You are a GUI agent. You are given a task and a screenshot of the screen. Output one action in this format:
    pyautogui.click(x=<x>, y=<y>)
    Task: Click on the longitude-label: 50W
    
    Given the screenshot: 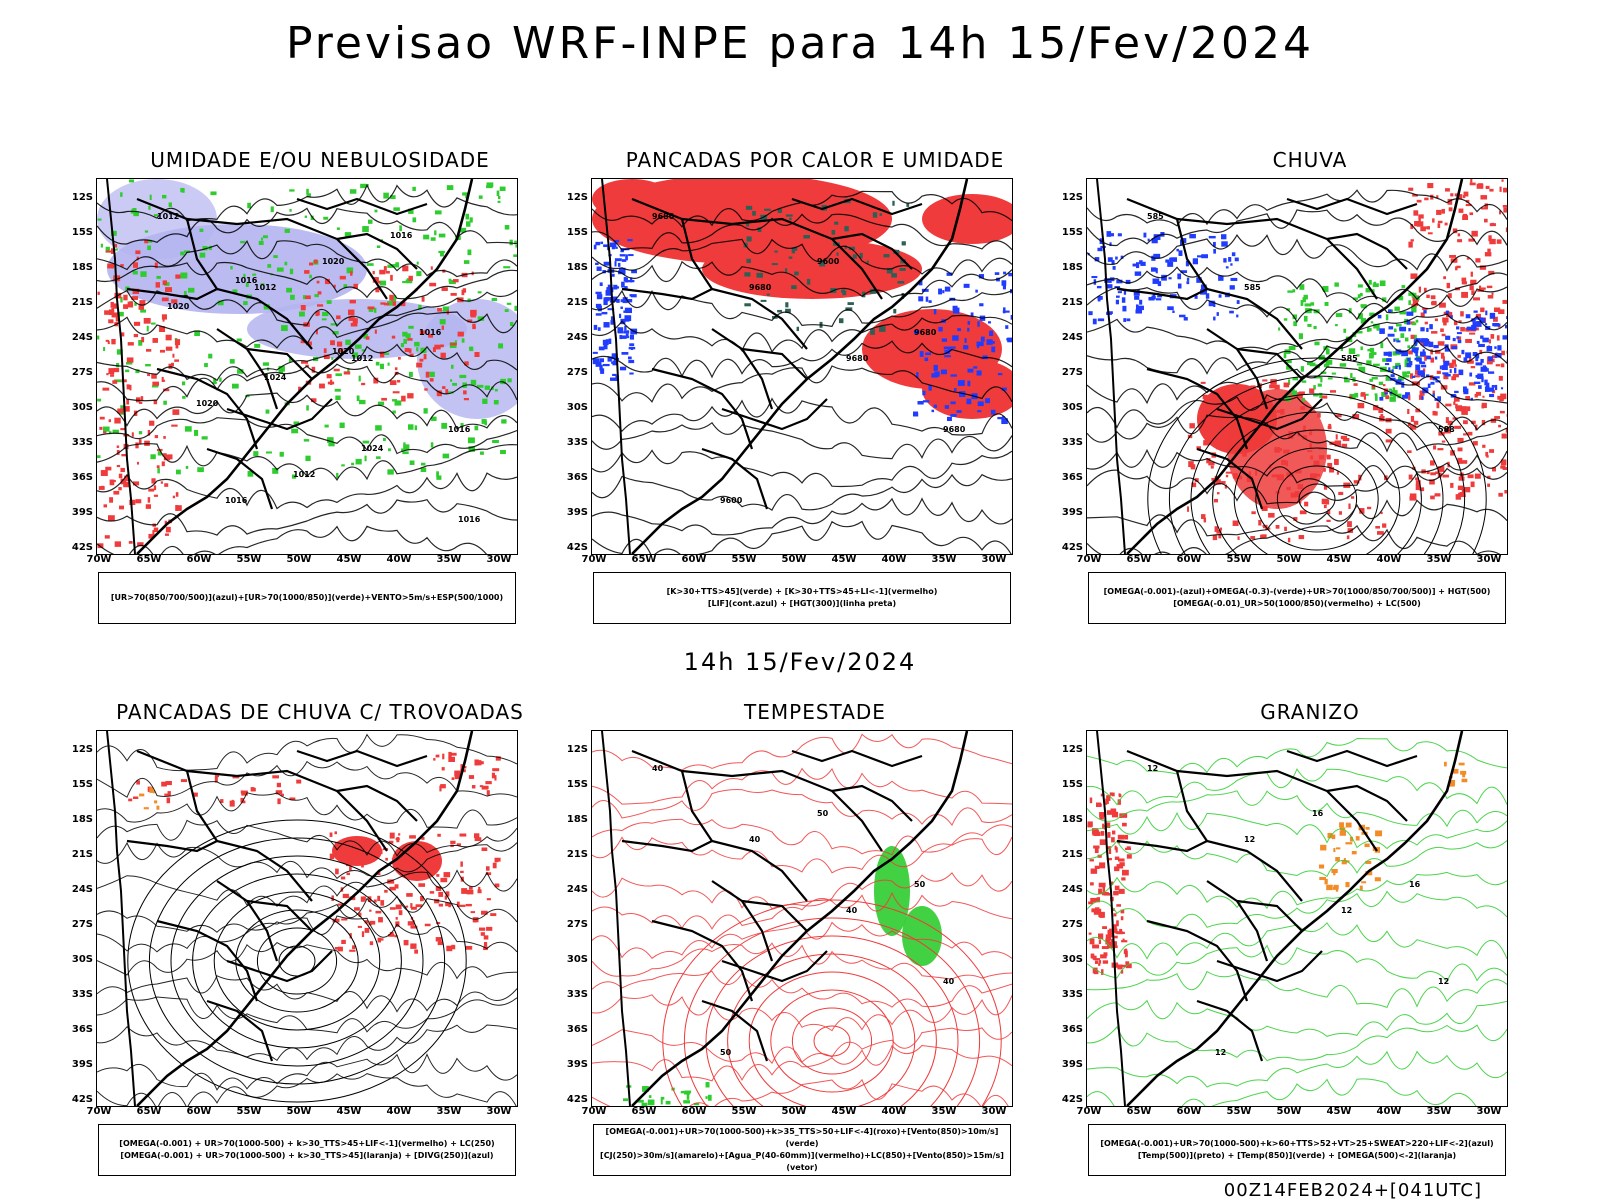 What is the action you would take?
    pyautogui.click(x=1289, y=559)
    